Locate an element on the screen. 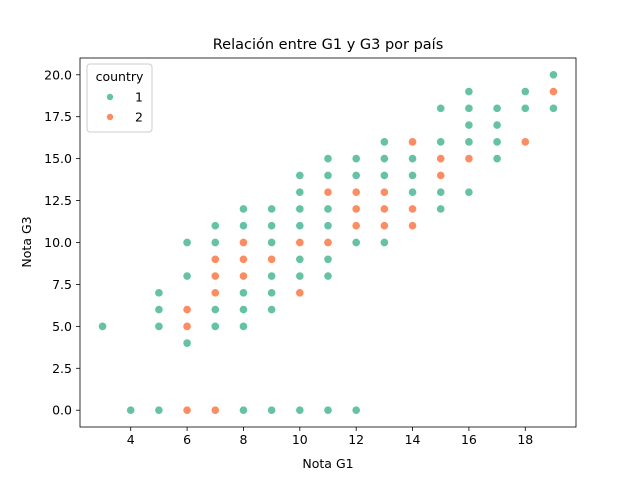  y-tick-label: 5.0 is located at coordinates (62, 326).